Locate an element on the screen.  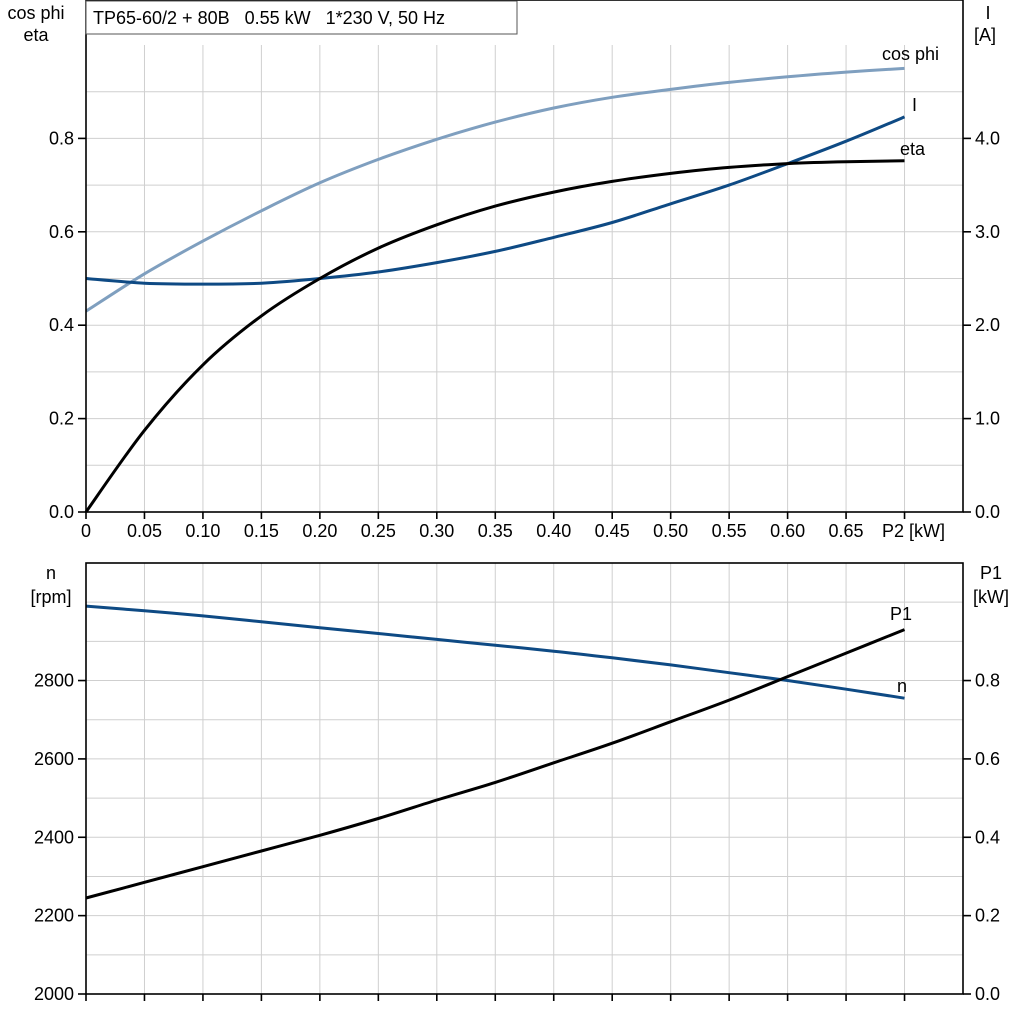
right-tick-label: 4.0 is located at coordinates (987, 138).